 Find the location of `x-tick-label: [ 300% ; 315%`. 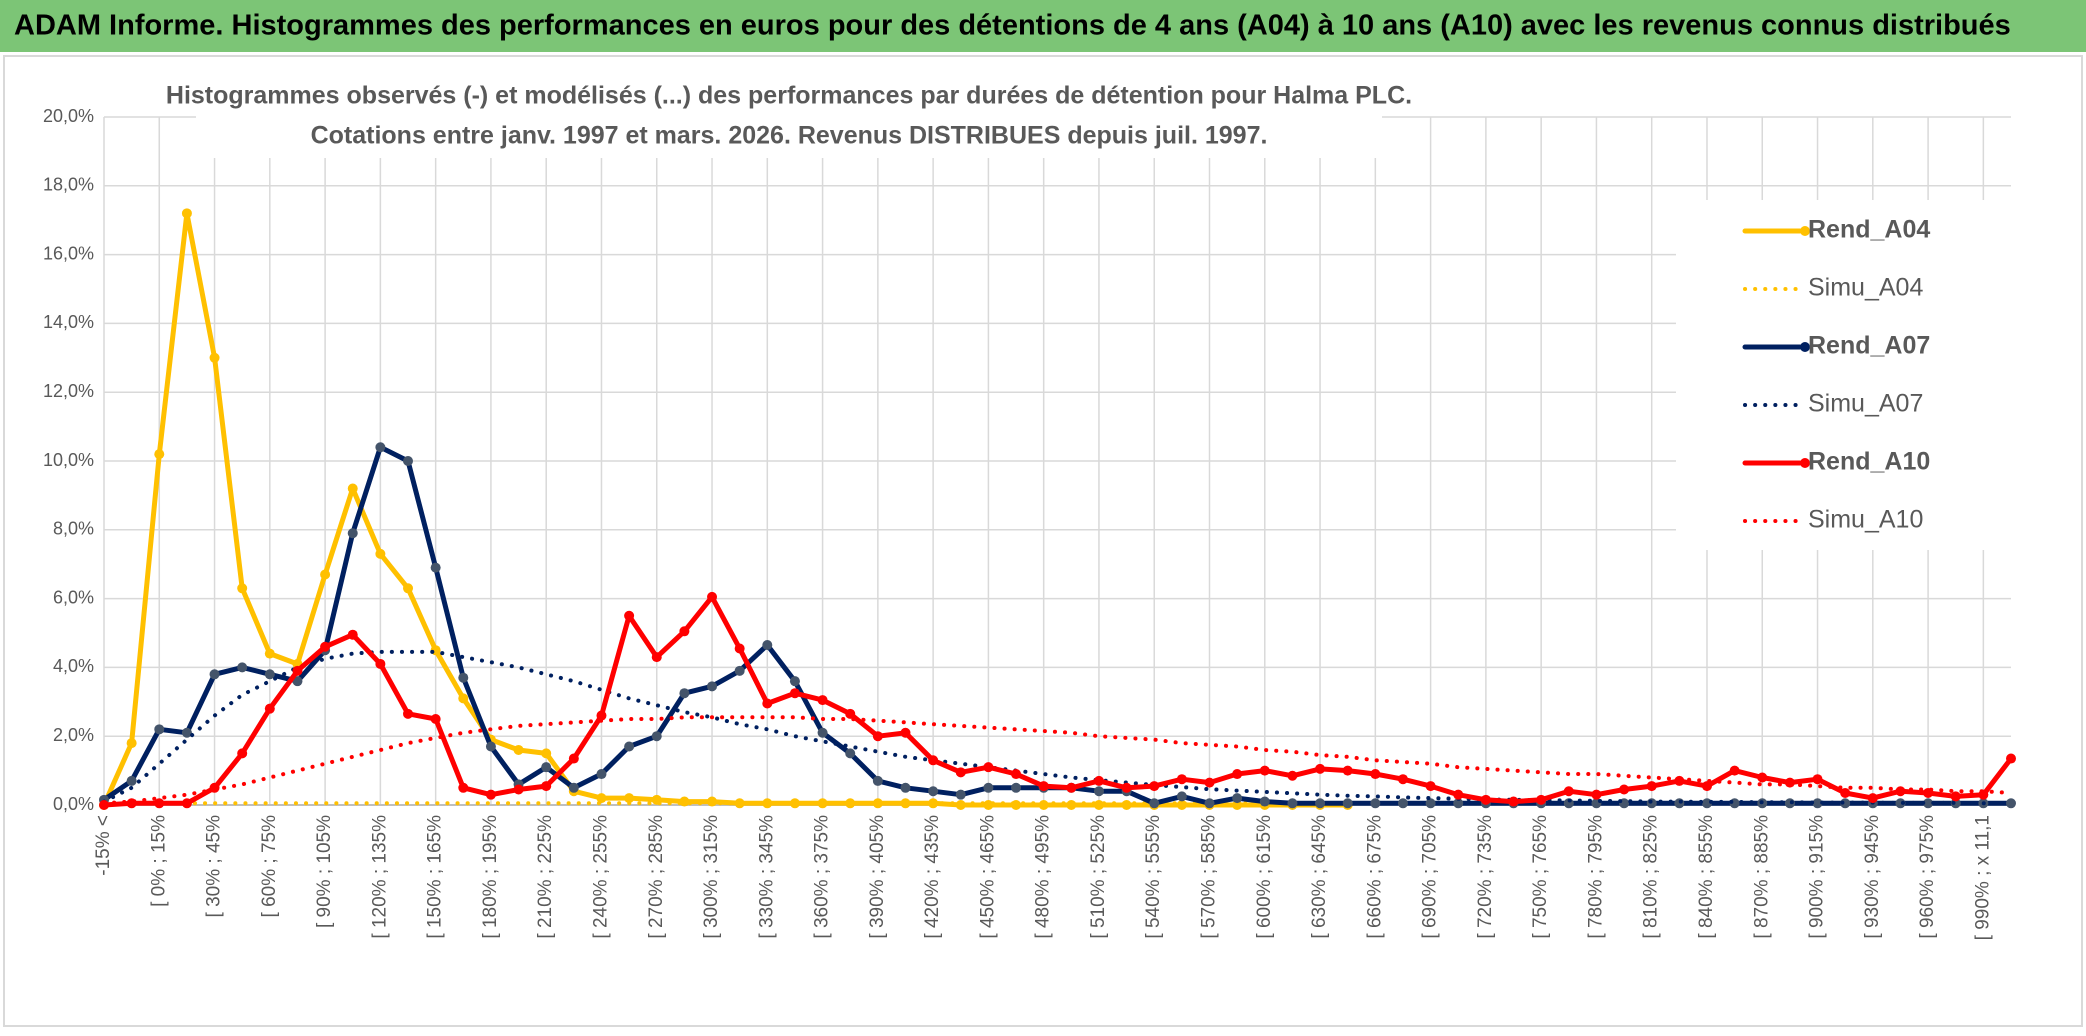

x-tick-label: [ 300% ; 315% is located at coordinates (711, 877).